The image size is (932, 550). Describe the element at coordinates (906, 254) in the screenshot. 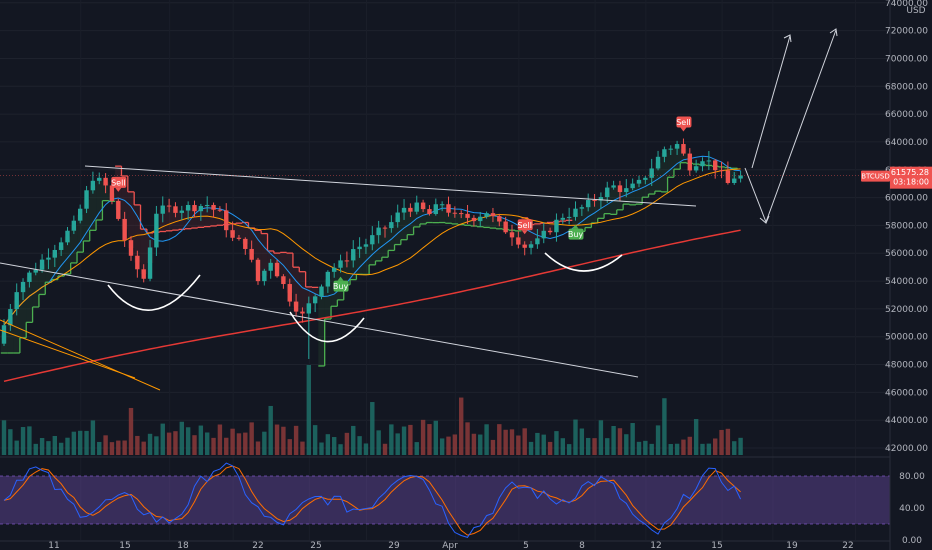

I see `price-tick-label: 56000.00` at that location.